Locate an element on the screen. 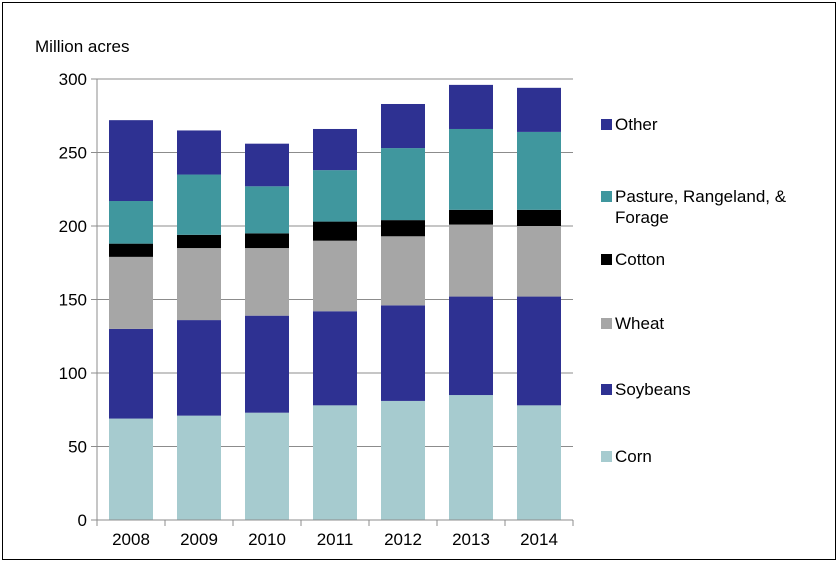  bar-wheat-2013 is located at coordinates (471, 260).